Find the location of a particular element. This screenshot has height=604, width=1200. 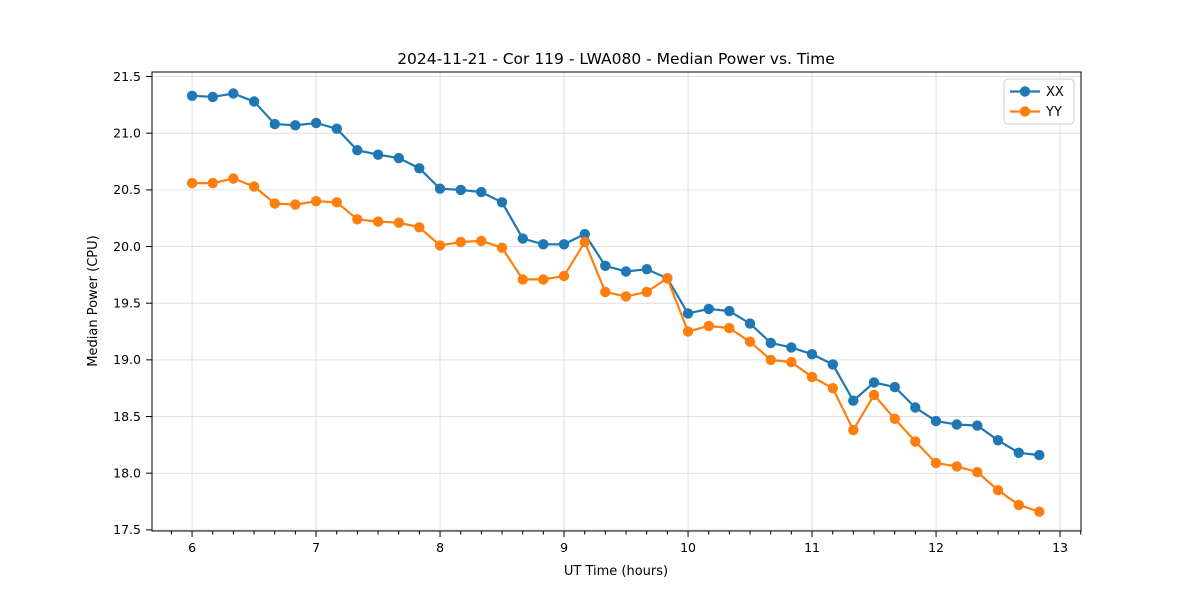

x-tick-label: 13 is located at coordinates (1060, 547).